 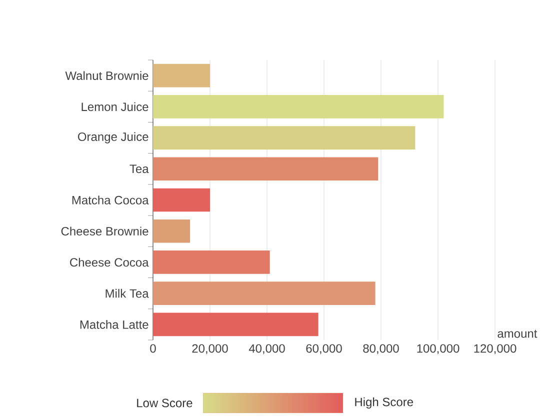 What do you see at coordinates (495, 349) in the screenshot?
I see `x-tick-label: 120,000` at bounding box center [495, 349].